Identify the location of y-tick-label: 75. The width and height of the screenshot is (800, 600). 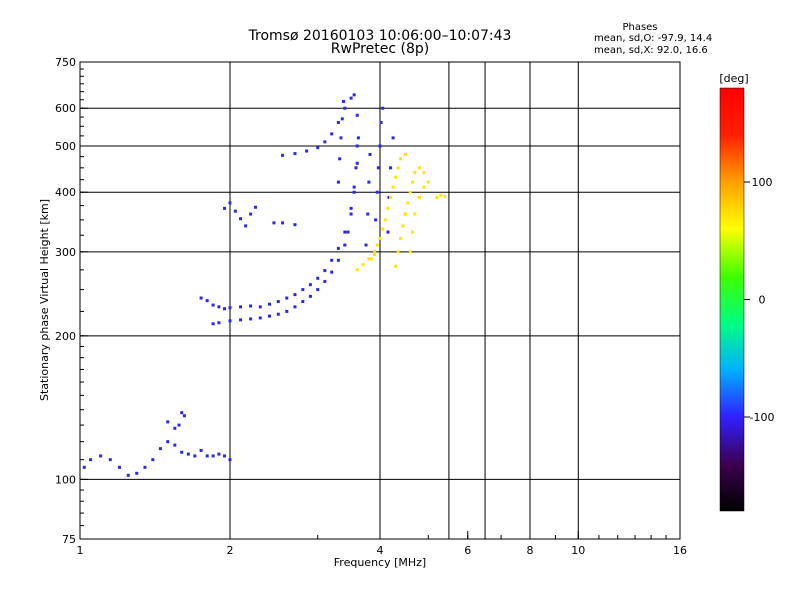
(69, 539).